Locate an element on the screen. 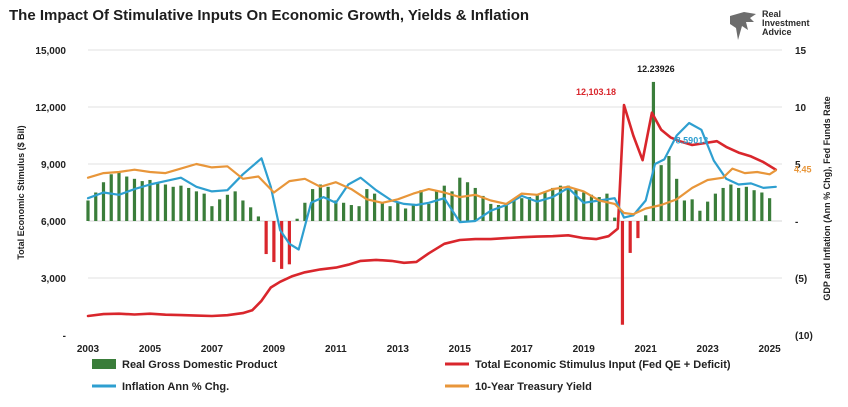  data-label: 8.59013 is located at coordinates (692, 140).